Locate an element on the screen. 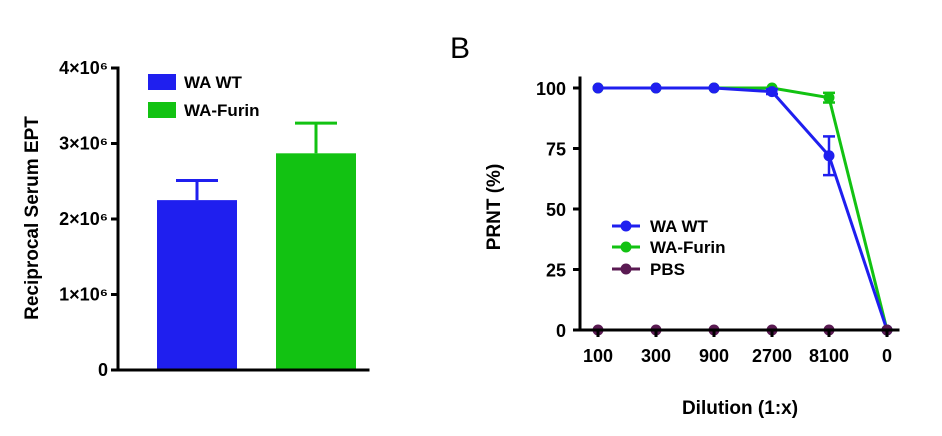 Image resolution: width=942 pixels, height=436 pixels. bar-chart-y-axis-label: Reciprocal Serum EPT is located at coordinates (32, 218).